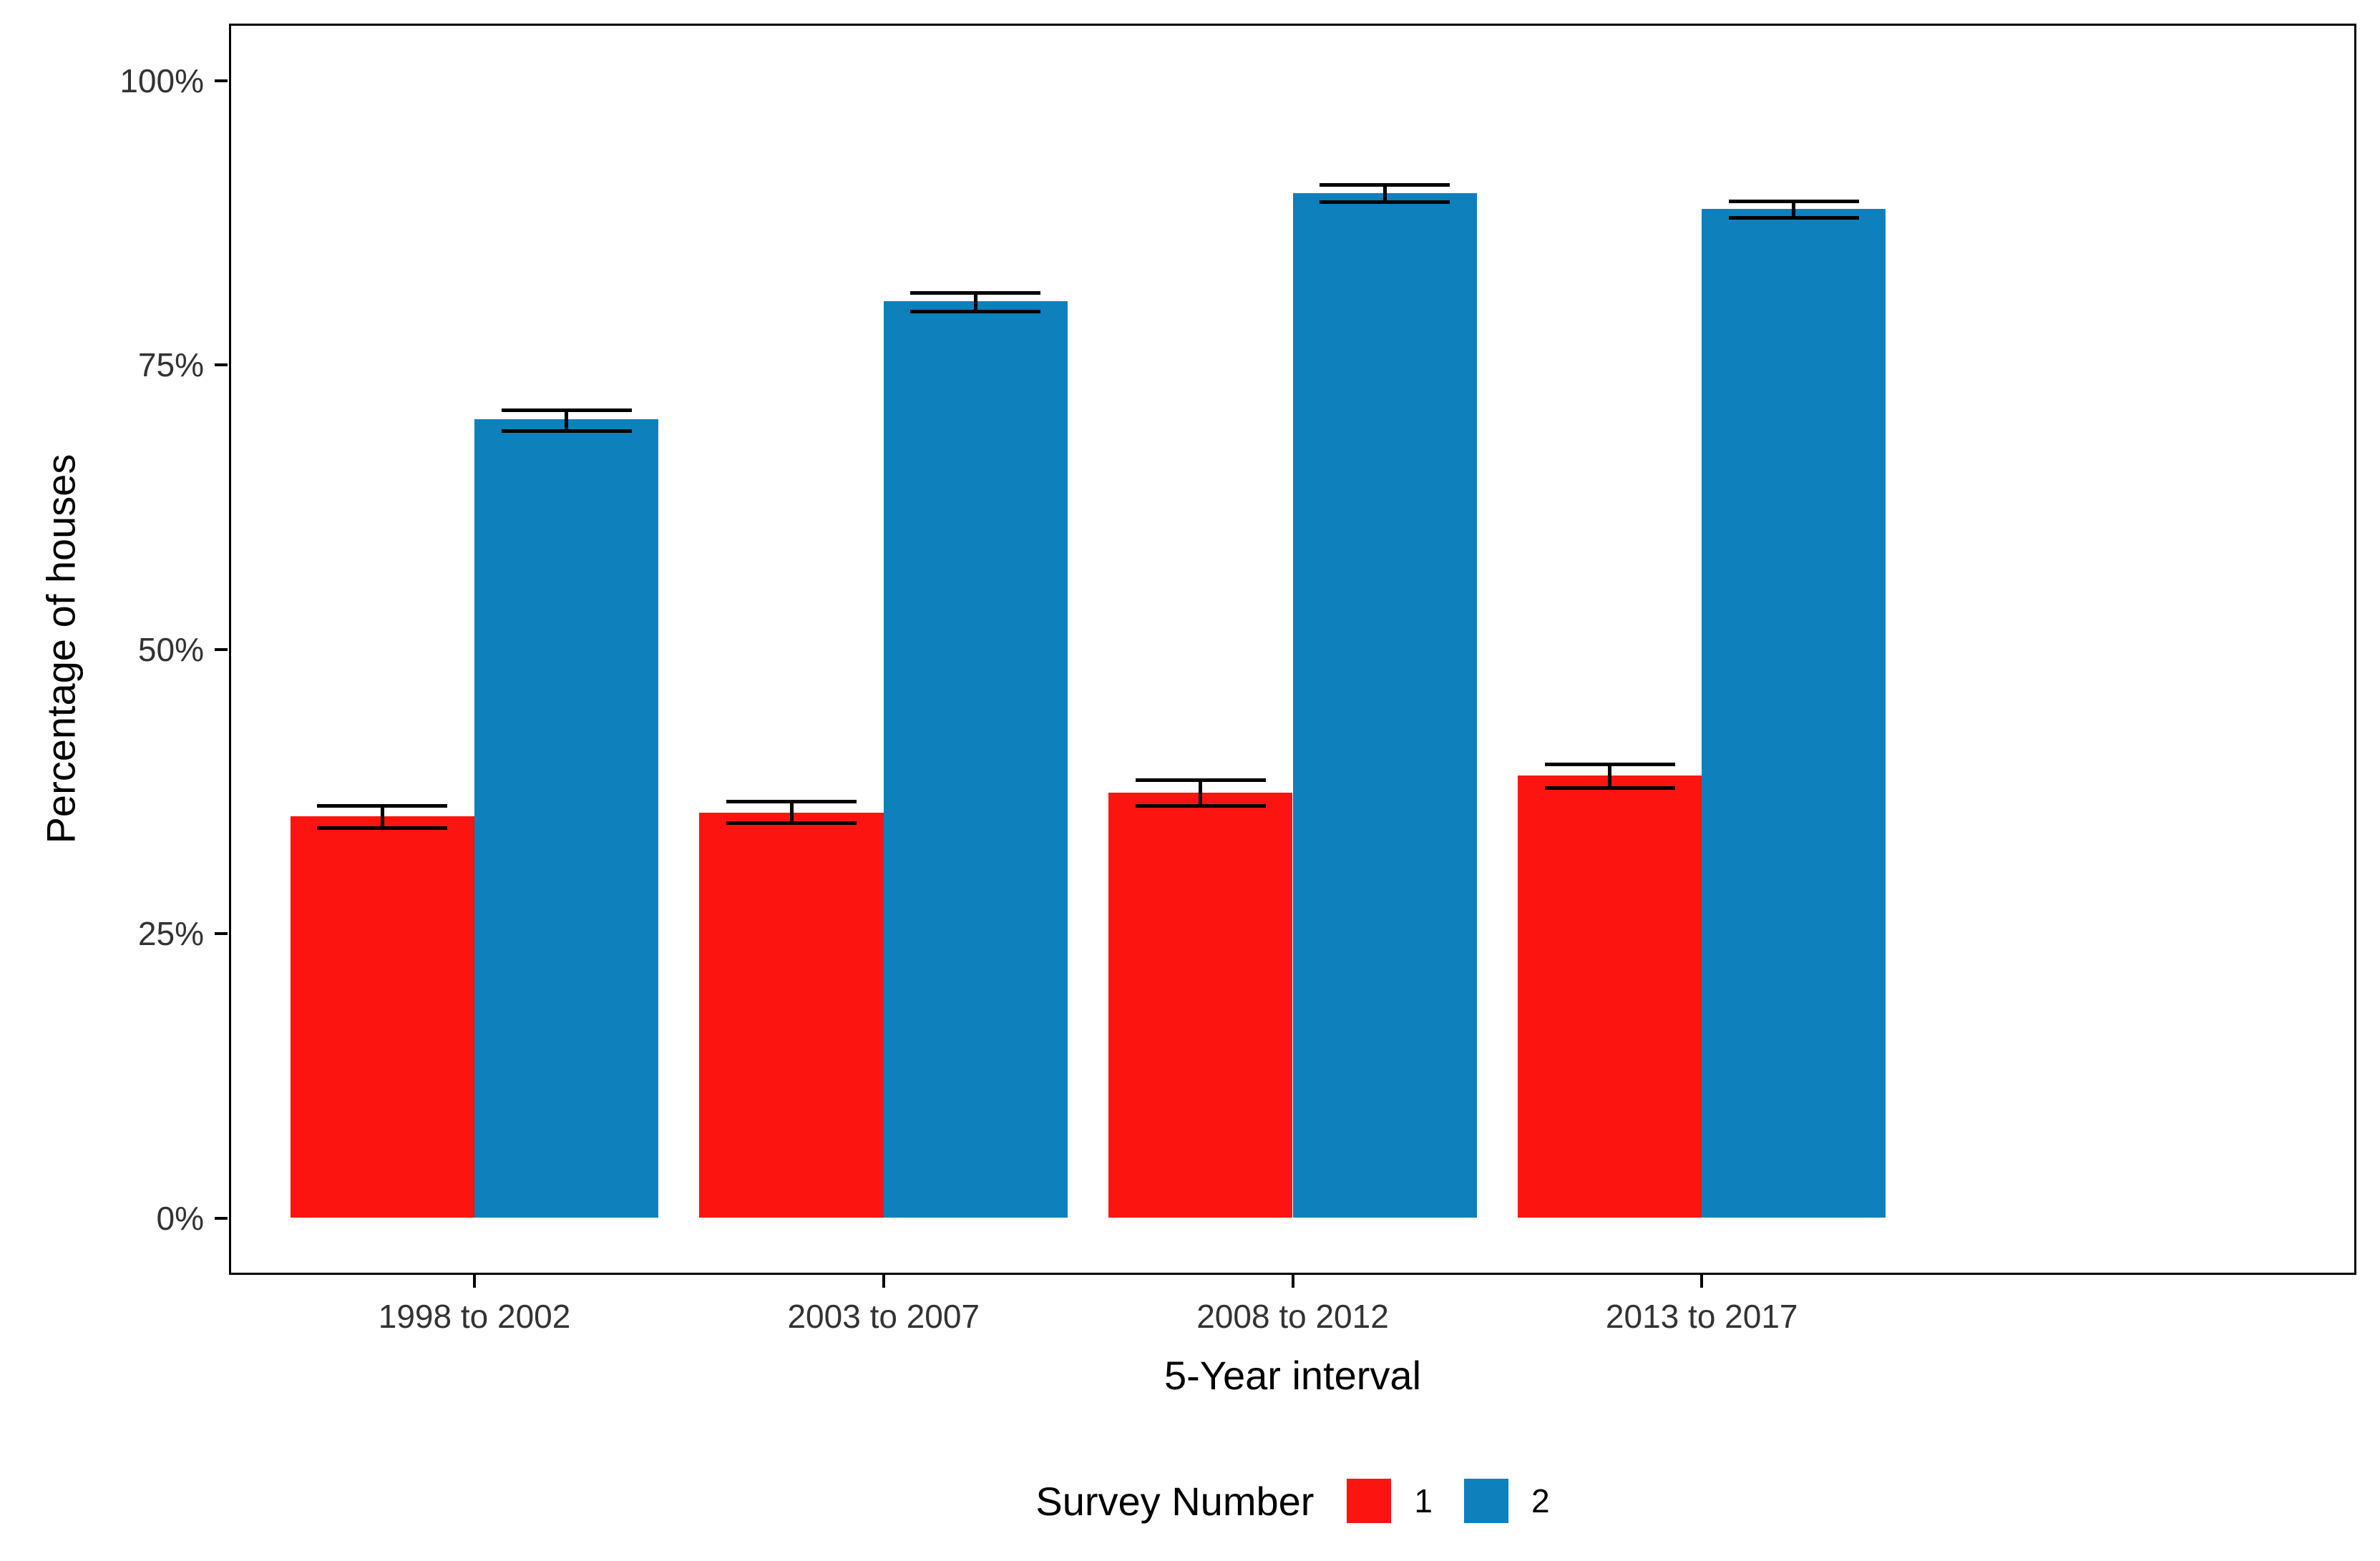 The height and width of the screenshot is (1561, 2380). What do you see at coordinates (1293, 1375) in the screenshot?
I see `x-axis-title: 5-Year interval` at bounding box center [1293, 1375].